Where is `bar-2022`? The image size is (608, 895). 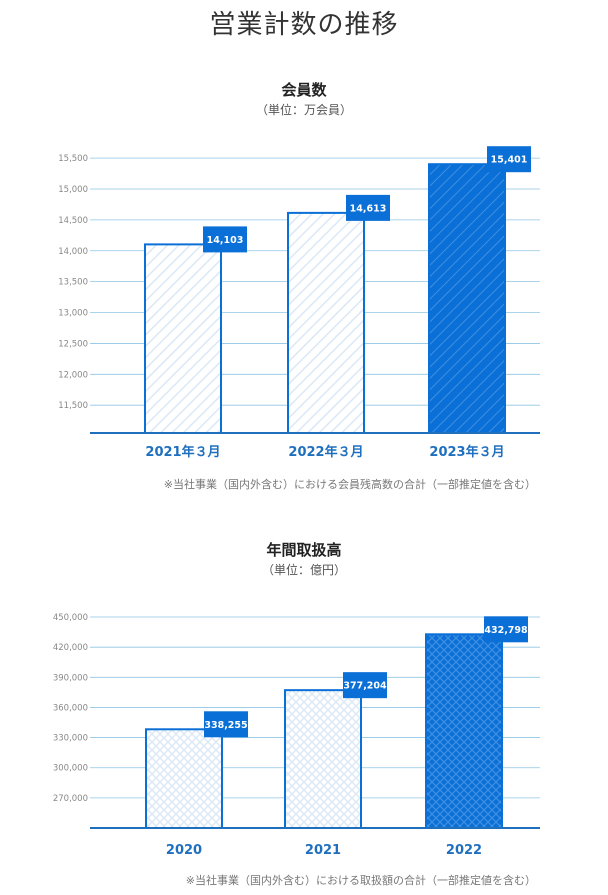
bar-2022 is located at coordinates (464, 731).